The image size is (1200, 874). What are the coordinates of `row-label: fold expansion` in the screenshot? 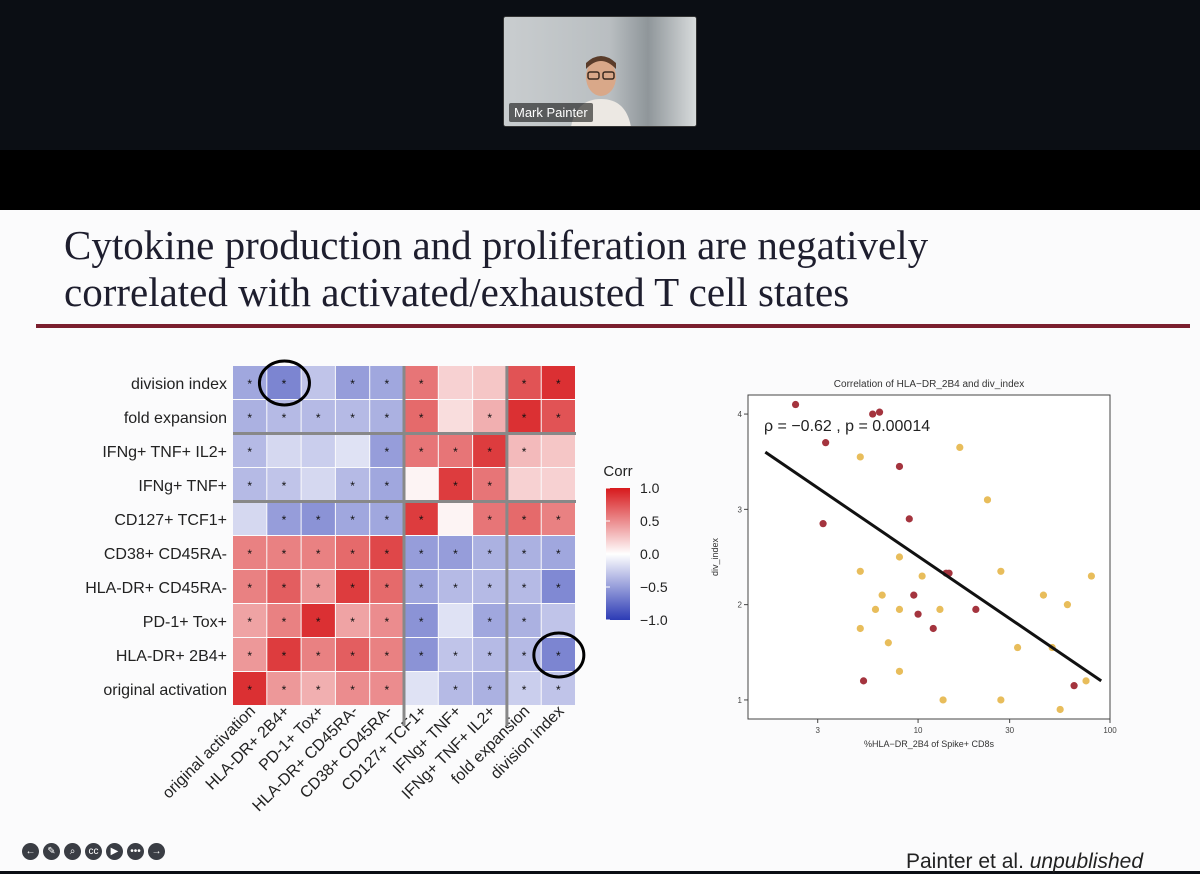 It's located at (175, 418).